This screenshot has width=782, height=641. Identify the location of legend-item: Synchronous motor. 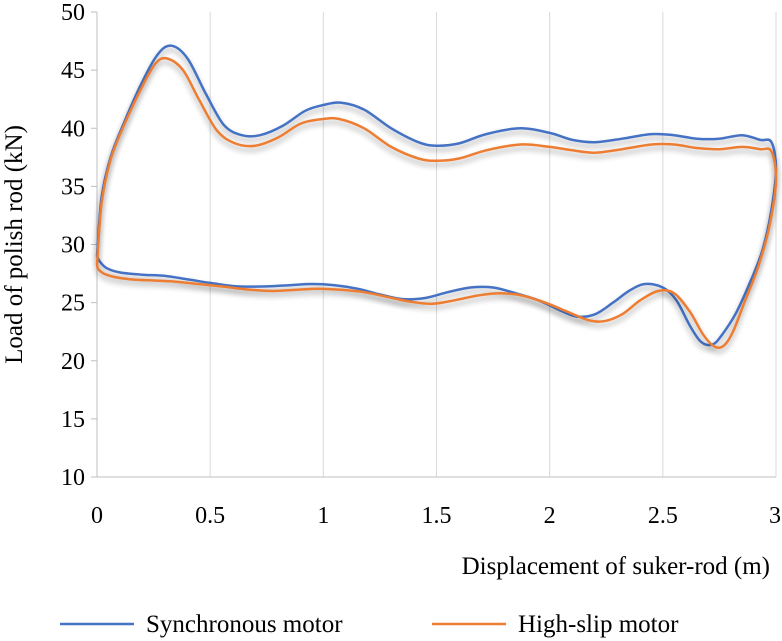
(201, 624).